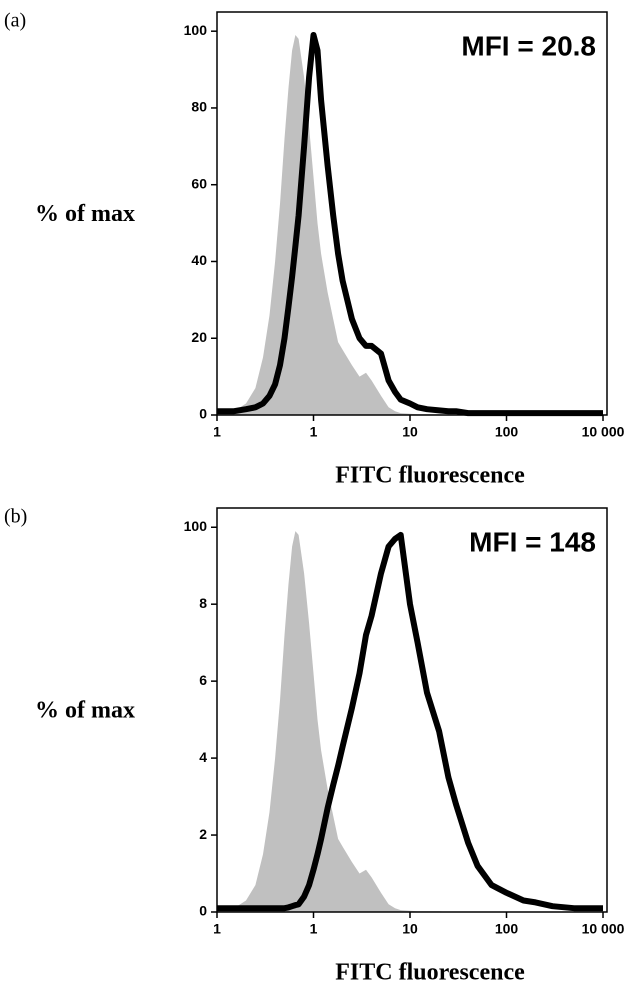 Image resolution: width=635 pixels, height=981 pixels. I want to click on y-tick-label: 8, so click(203, 603).